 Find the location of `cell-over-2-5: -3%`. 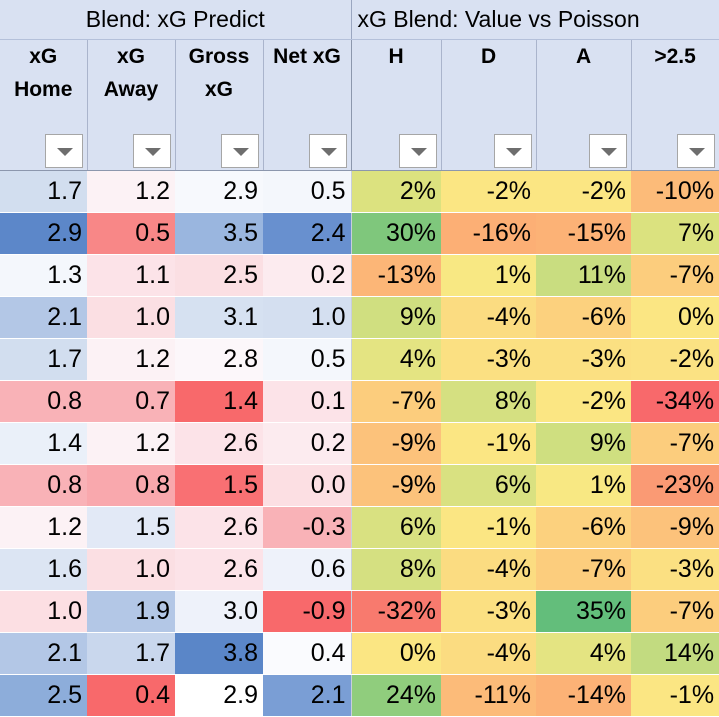

cell-over-2-5: -3% is located at coordinates (675, 569).